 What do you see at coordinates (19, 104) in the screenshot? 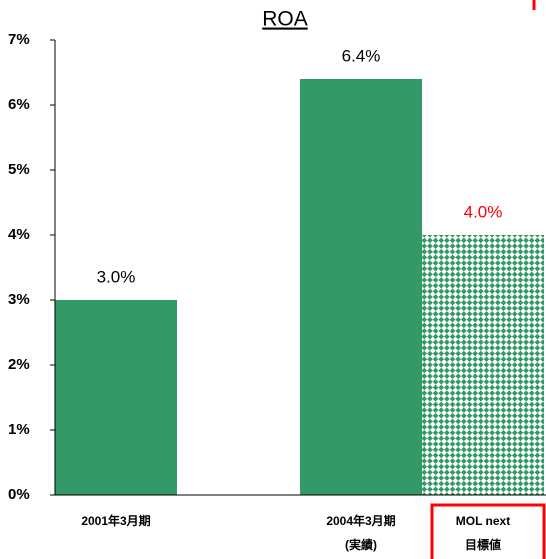
I see `y-tick-label: 6%` at bounding box center [19, 104].